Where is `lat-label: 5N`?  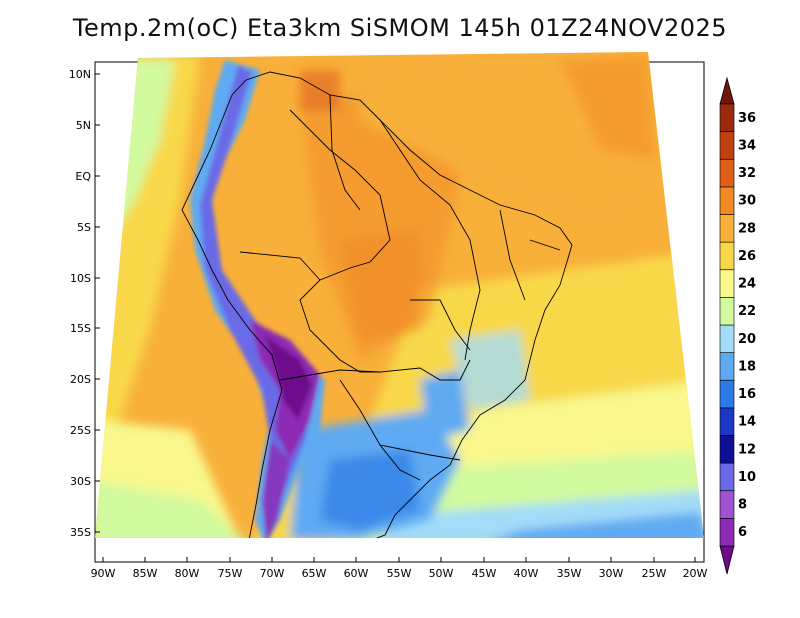 lat-label: 5N is located at coordinates (83, 125).